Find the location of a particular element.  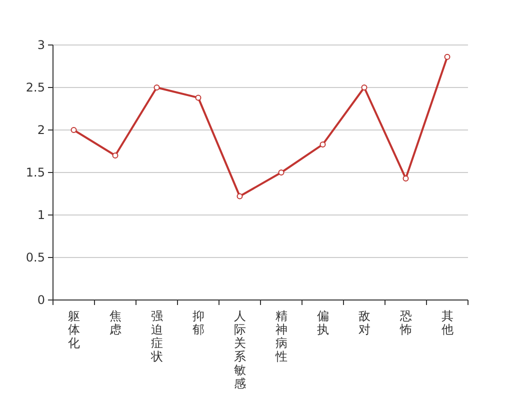

y-tick-label: 3 is located at coordinates (41, 45).